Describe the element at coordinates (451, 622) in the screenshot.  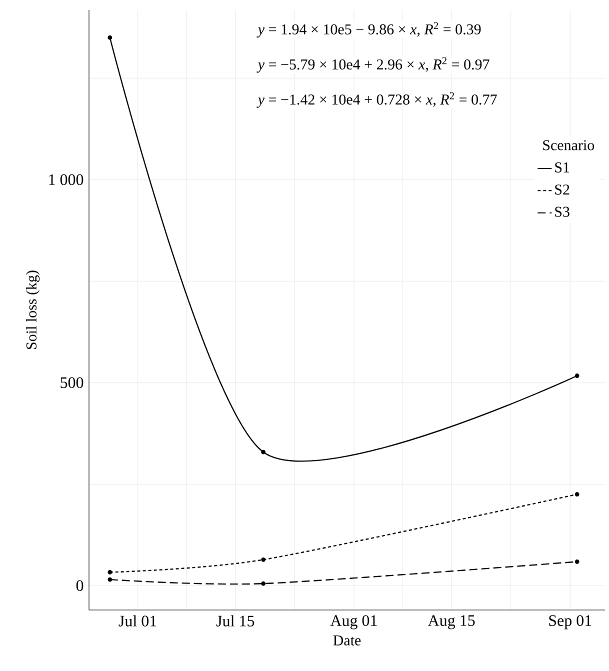
I see `x-tick-label: Aug 15` at that location.